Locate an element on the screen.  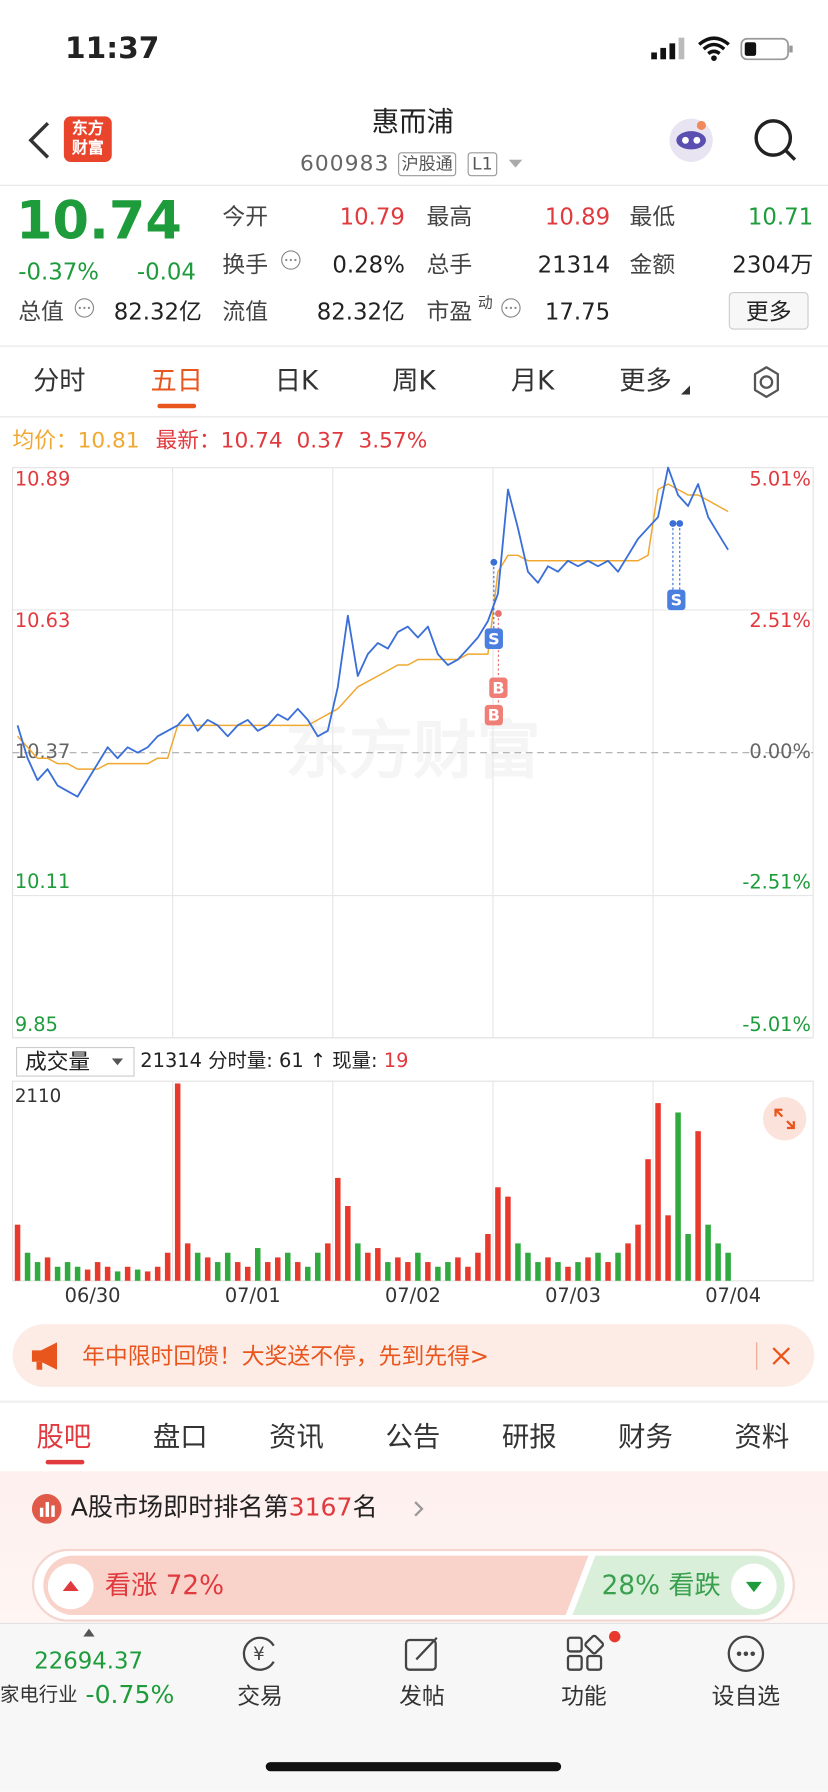
tab-active: 五日 is located at coordinates (177, 381).